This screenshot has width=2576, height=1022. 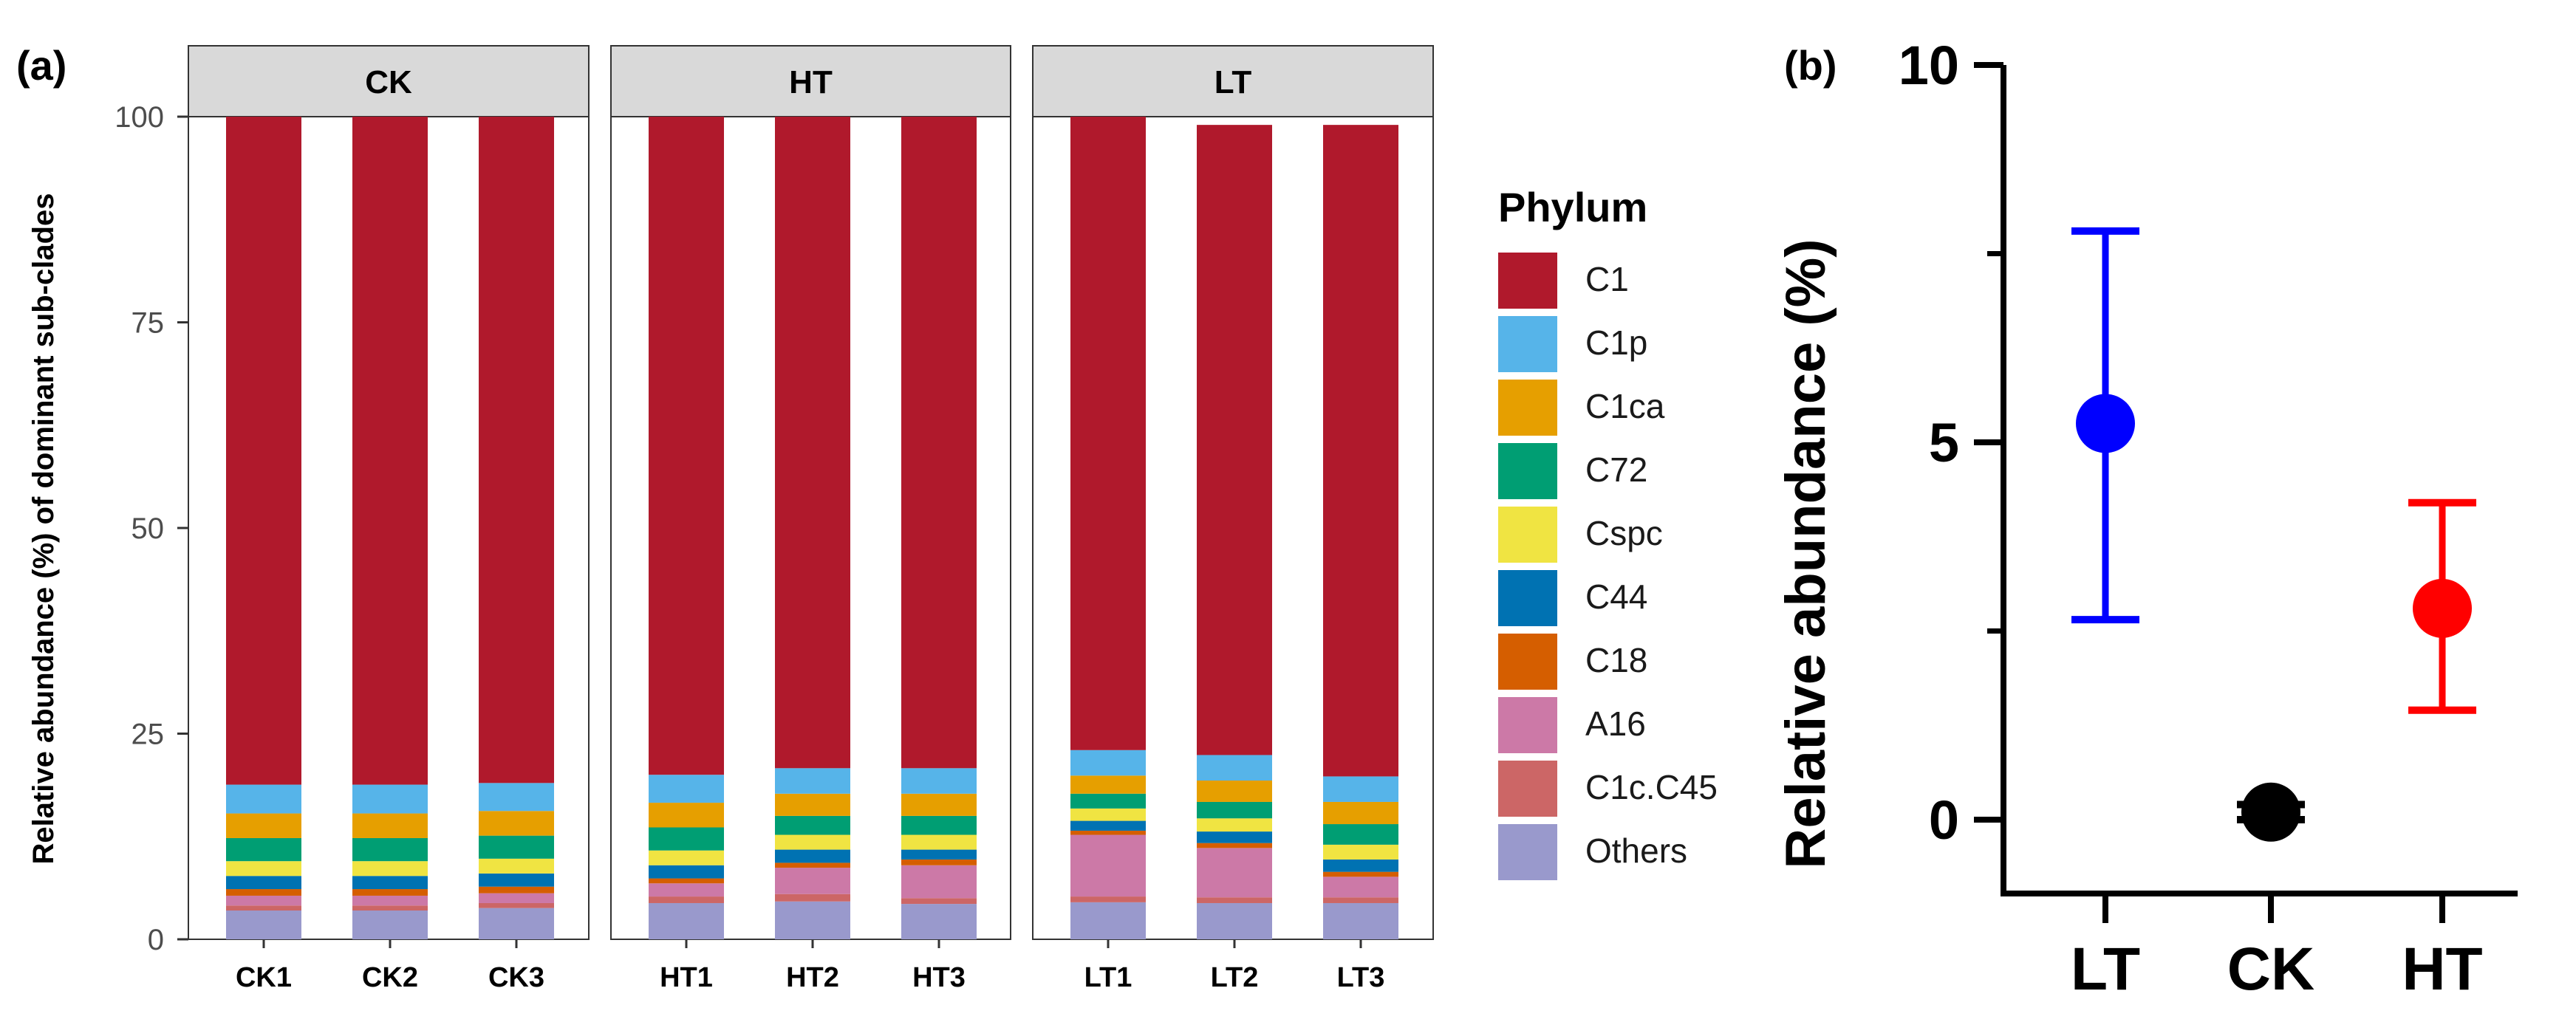 What do you see at coordinates (139, 117) in the screenshot?
I see `y-tick-label: 100` at bounding box center [139, 117].